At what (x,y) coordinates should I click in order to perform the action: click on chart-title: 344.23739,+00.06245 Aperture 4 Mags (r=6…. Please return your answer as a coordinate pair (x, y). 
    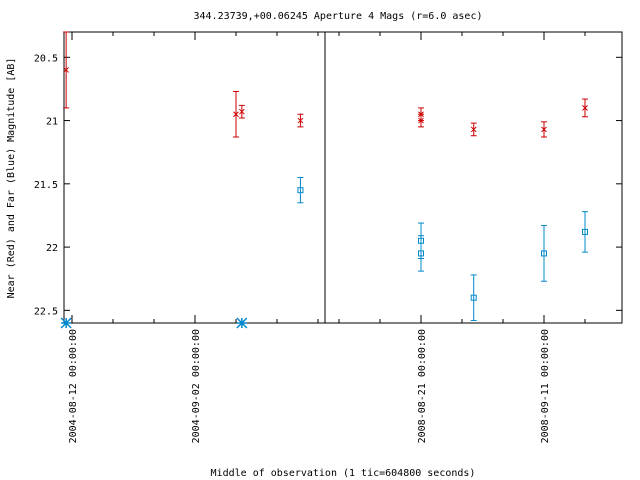
    Looking at the image, I should click on (338, 16).